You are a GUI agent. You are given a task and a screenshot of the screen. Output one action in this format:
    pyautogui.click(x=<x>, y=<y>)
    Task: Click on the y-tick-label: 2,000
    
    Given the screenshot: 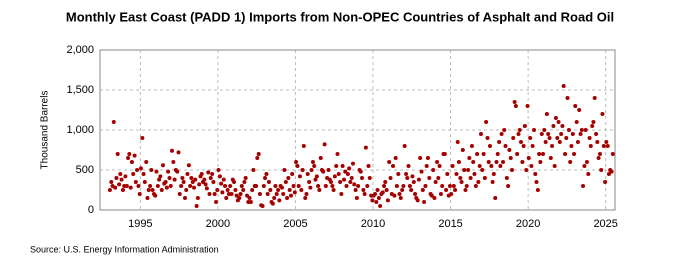 What is the action you would take?
    pyautogui.click(x=80, y=50)
    